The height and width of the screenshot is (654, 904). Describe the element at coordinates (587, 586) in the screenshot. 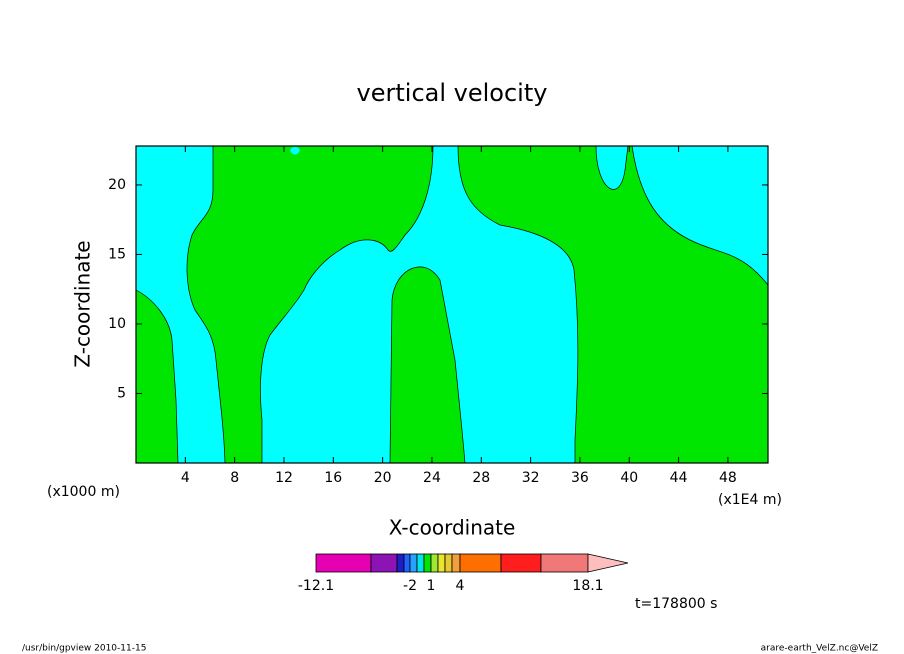

I see `colorbar-label: 18.1` at that location.